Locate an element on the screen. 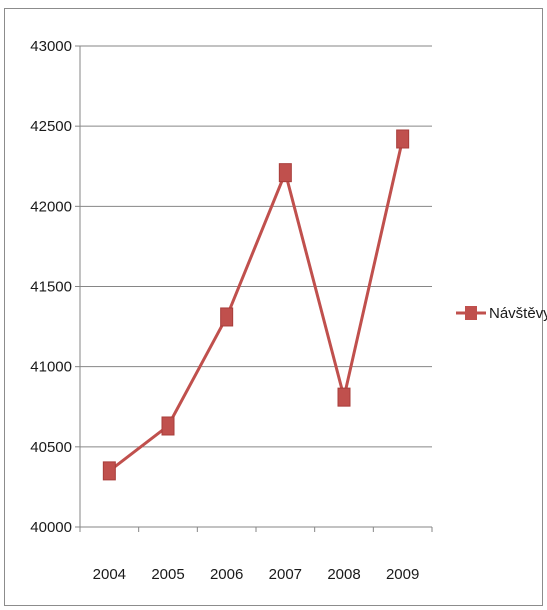 Image resolution: width=547 pixels, height=610 pixels. y-tick-label: 41500 is located at coordinates (51, 287).